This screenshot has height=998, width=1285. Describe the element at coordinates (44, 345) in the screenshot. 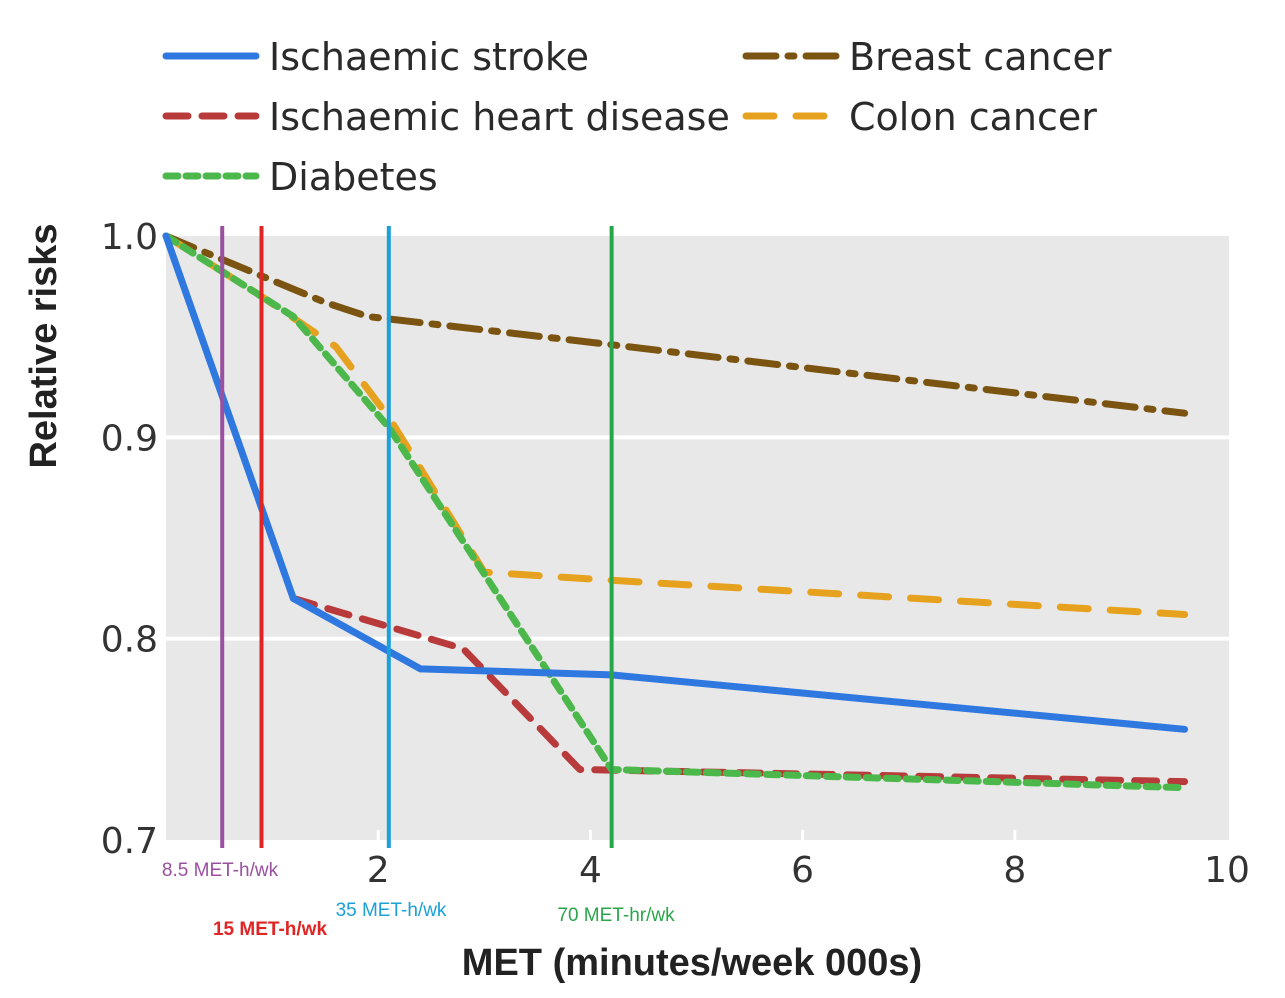

I see `y-axis-title: Relative risks` at that location.